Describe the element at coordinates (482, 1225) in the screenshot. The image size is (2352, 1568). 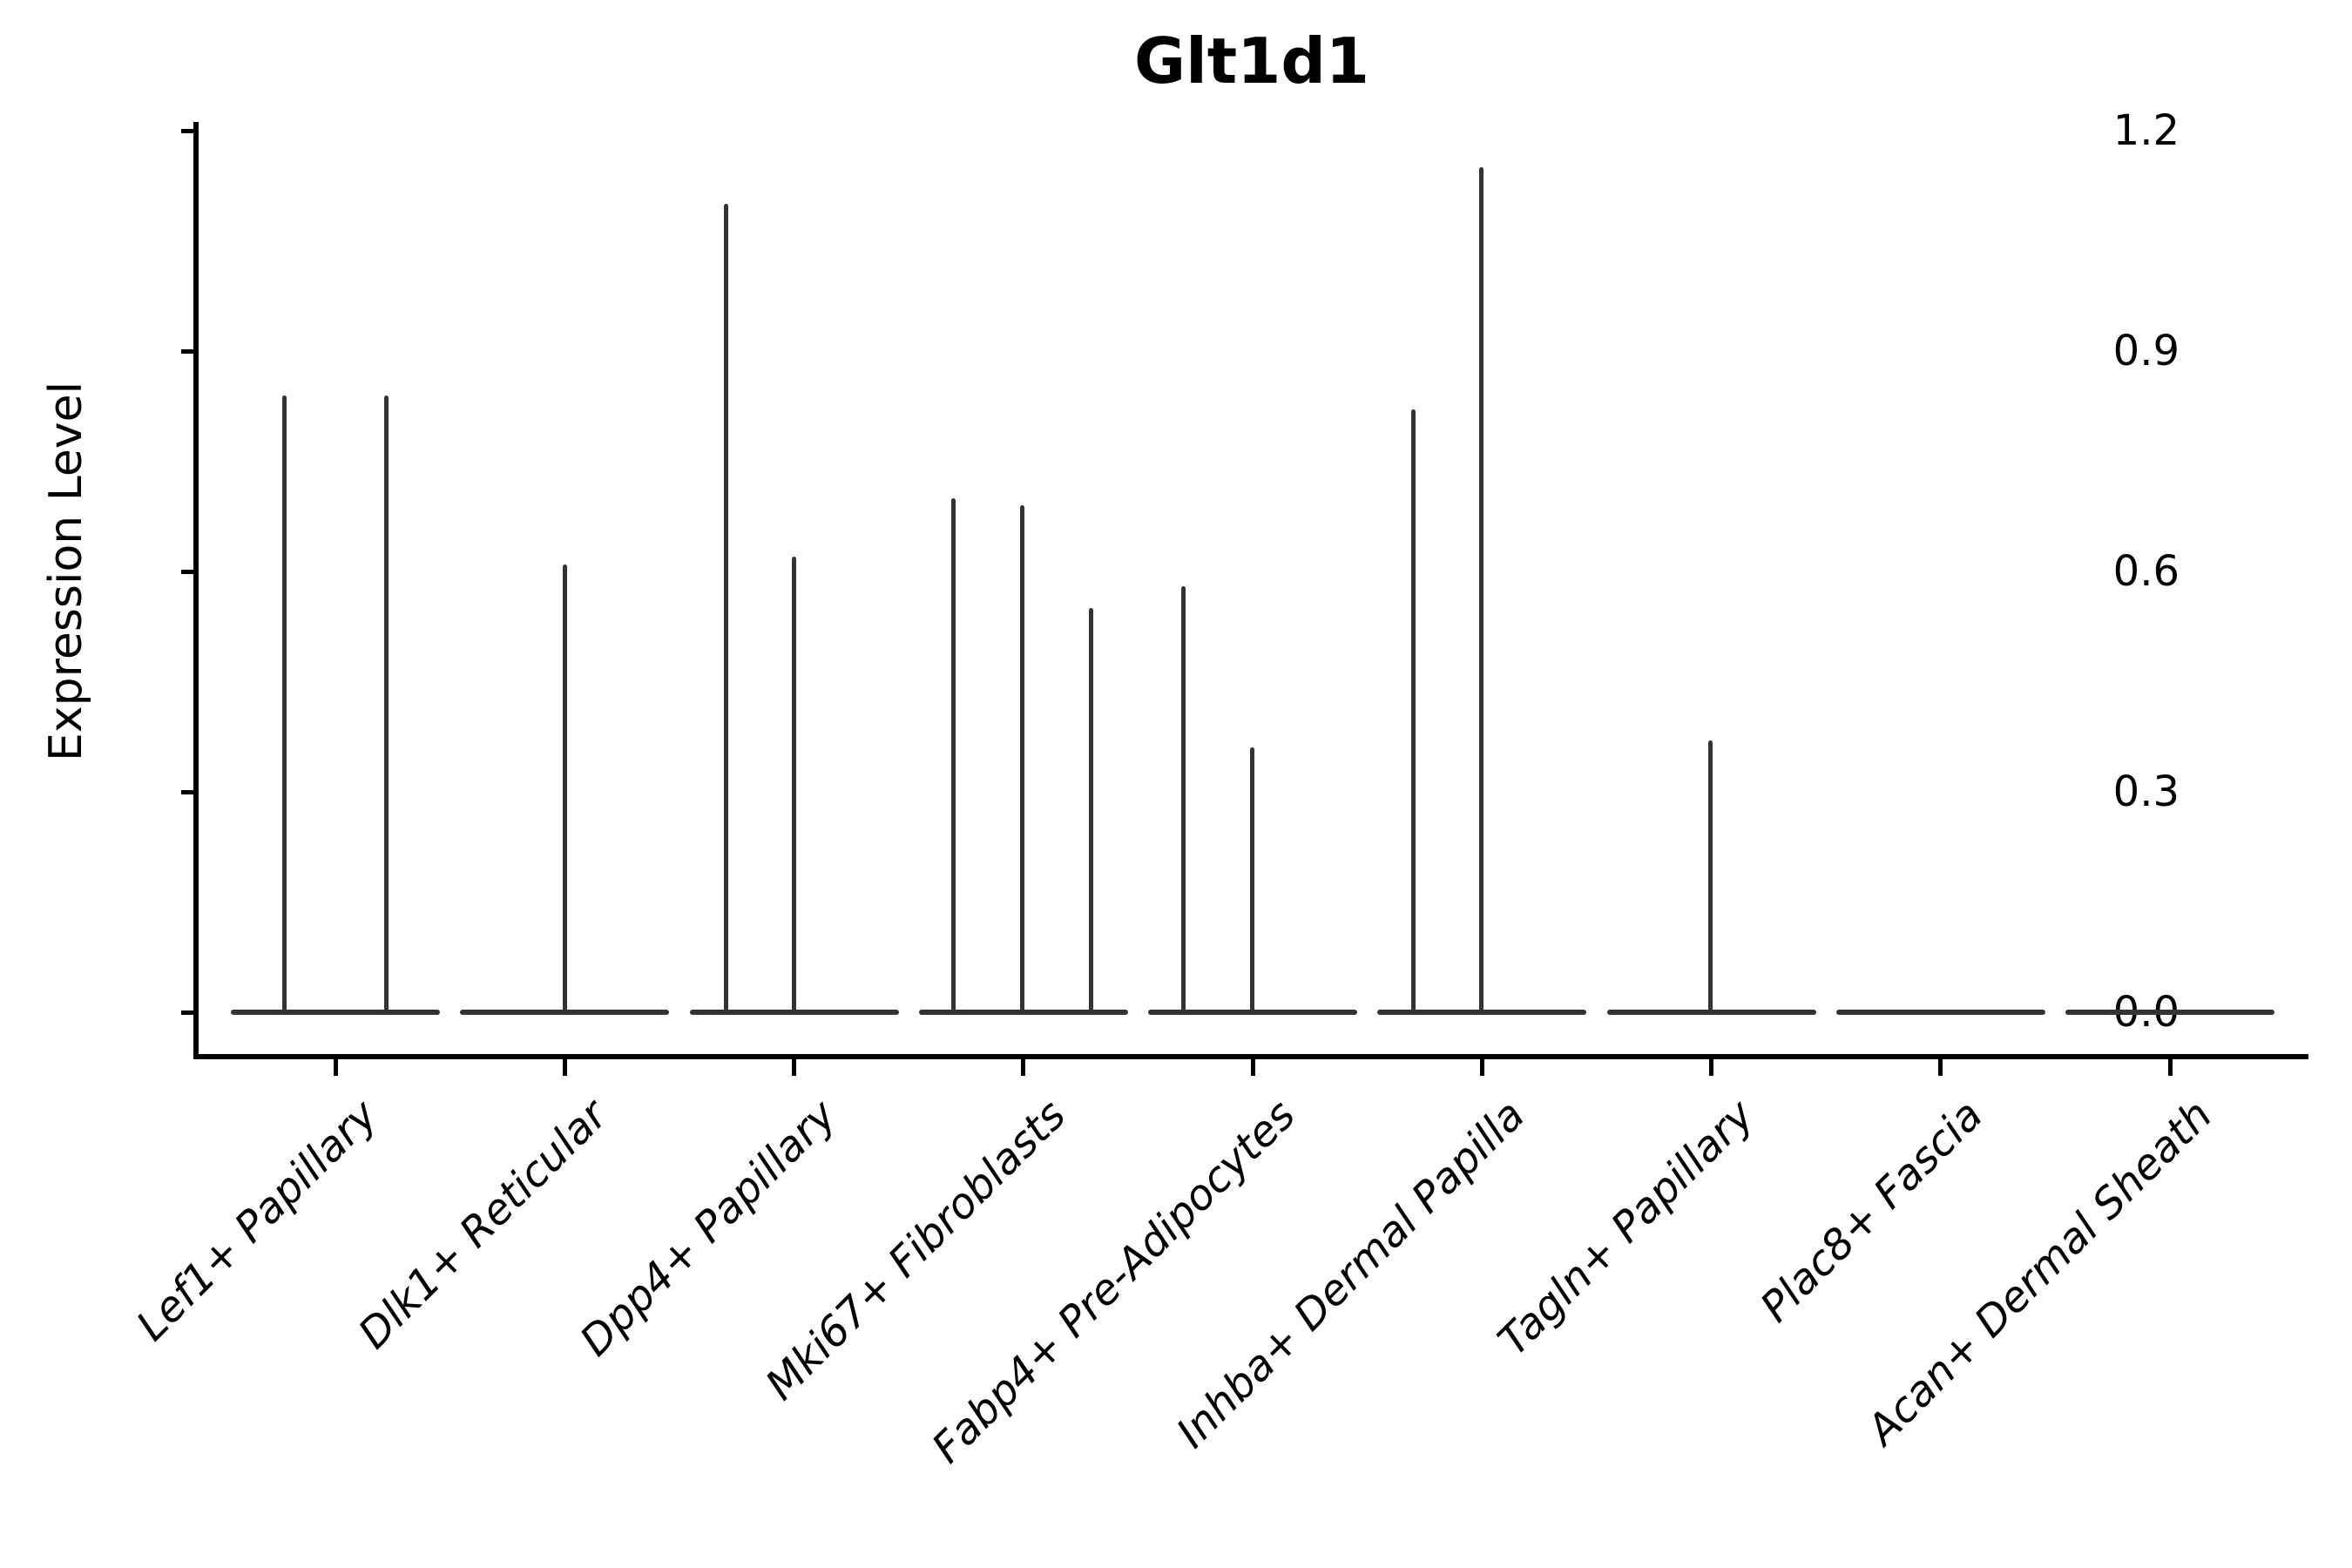
I see `x-tick-label: Dlk1+ Reticular` at that location.